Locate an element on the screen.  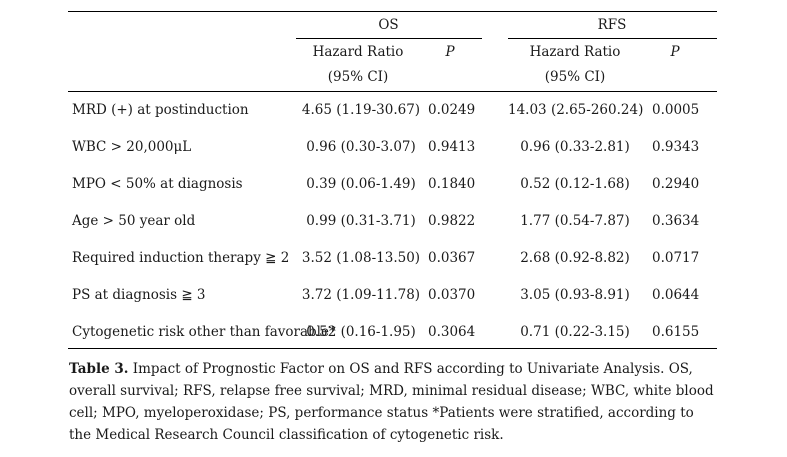
rfs-p-cell: 0.0717 is located at coordinates (676, 258).